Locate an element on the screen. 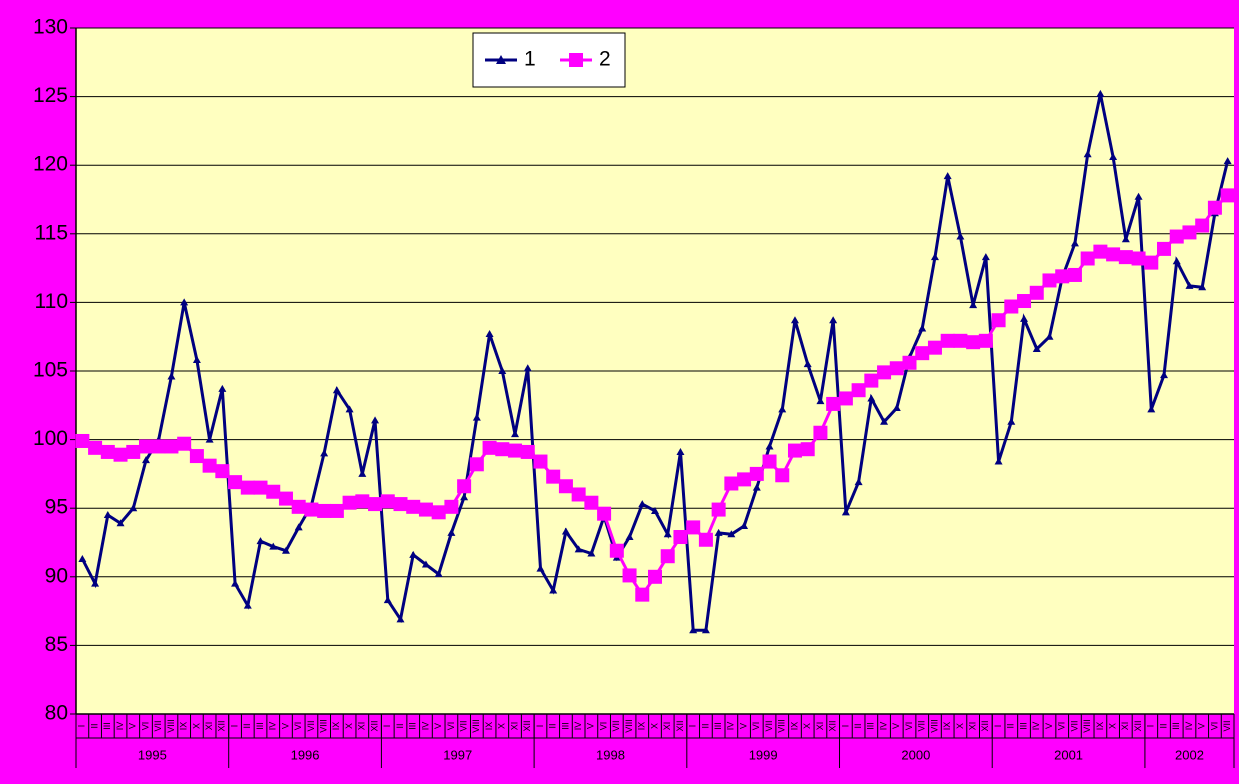  y-tick-label: 115 is located at coordinates (51, 232).